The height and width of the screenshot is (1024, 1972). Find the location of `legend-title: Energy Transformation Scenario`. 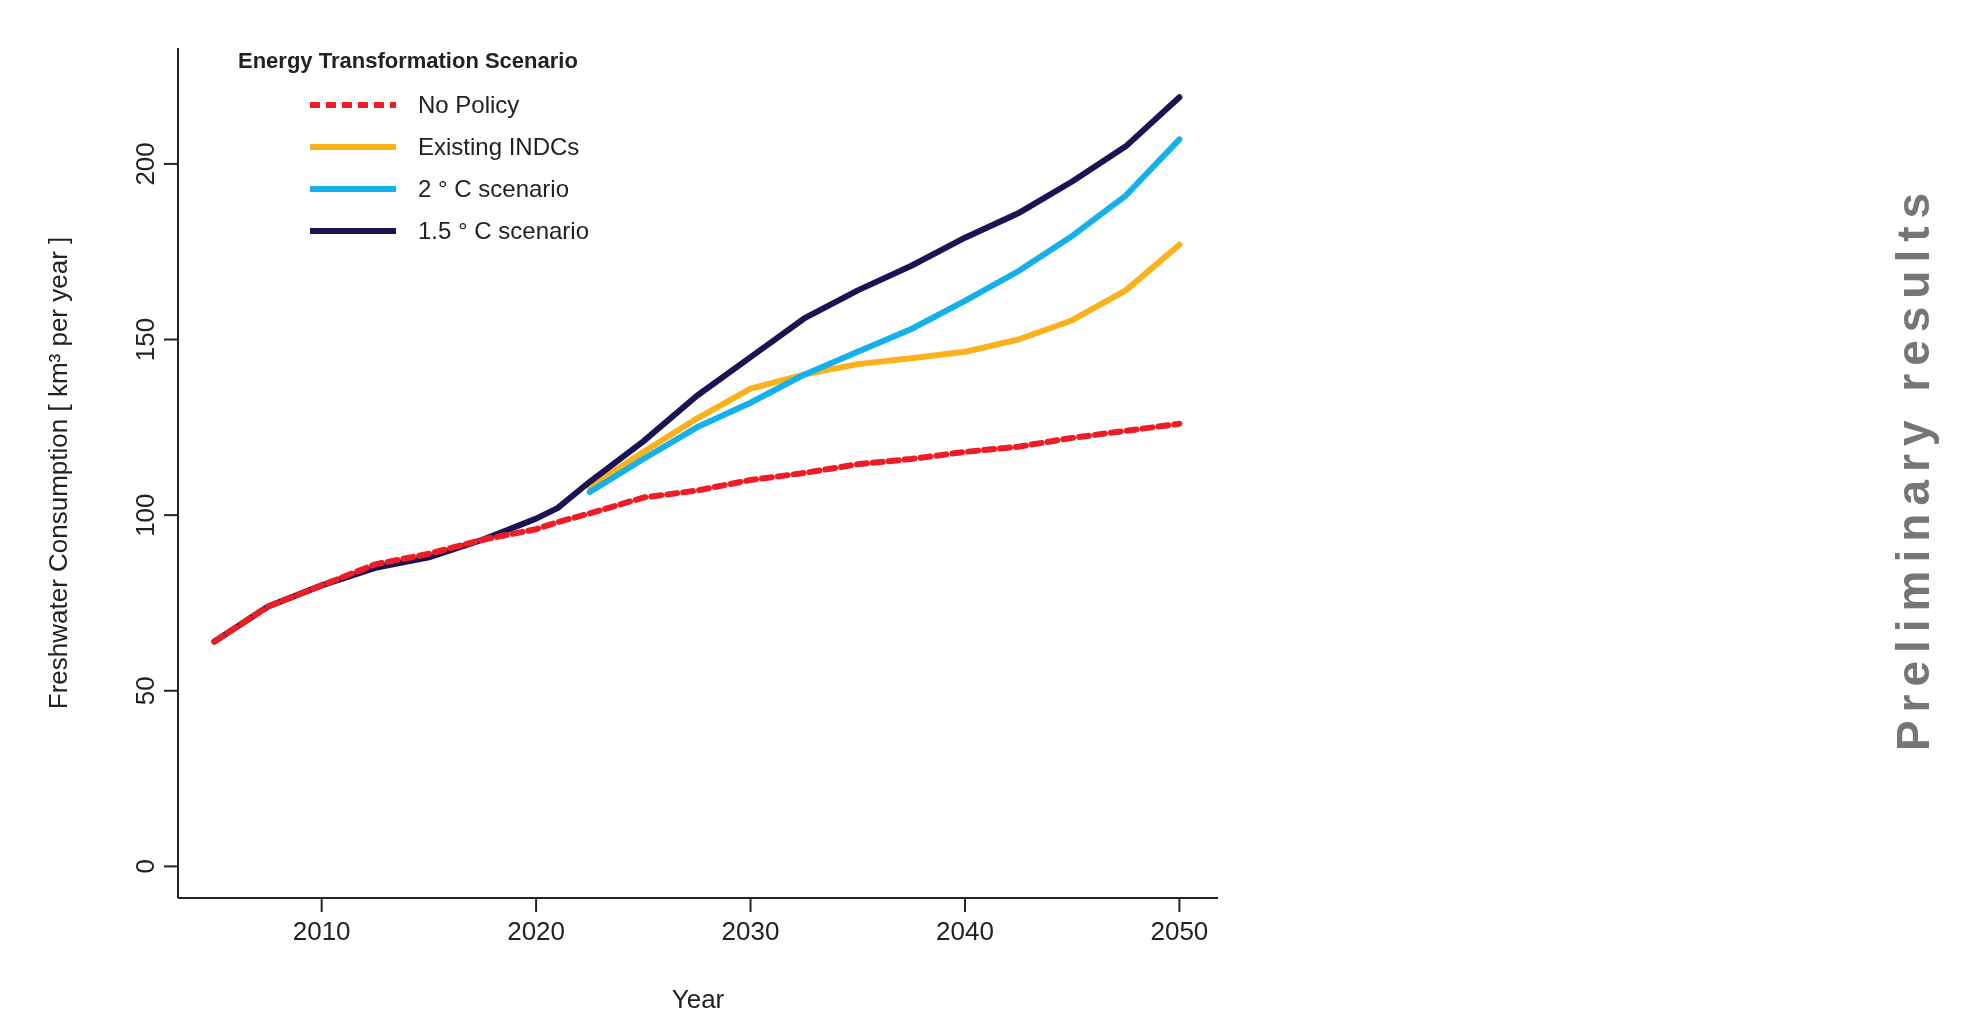

legend-title: Energy Transformation Scenario is located at coordinates (408, 61).